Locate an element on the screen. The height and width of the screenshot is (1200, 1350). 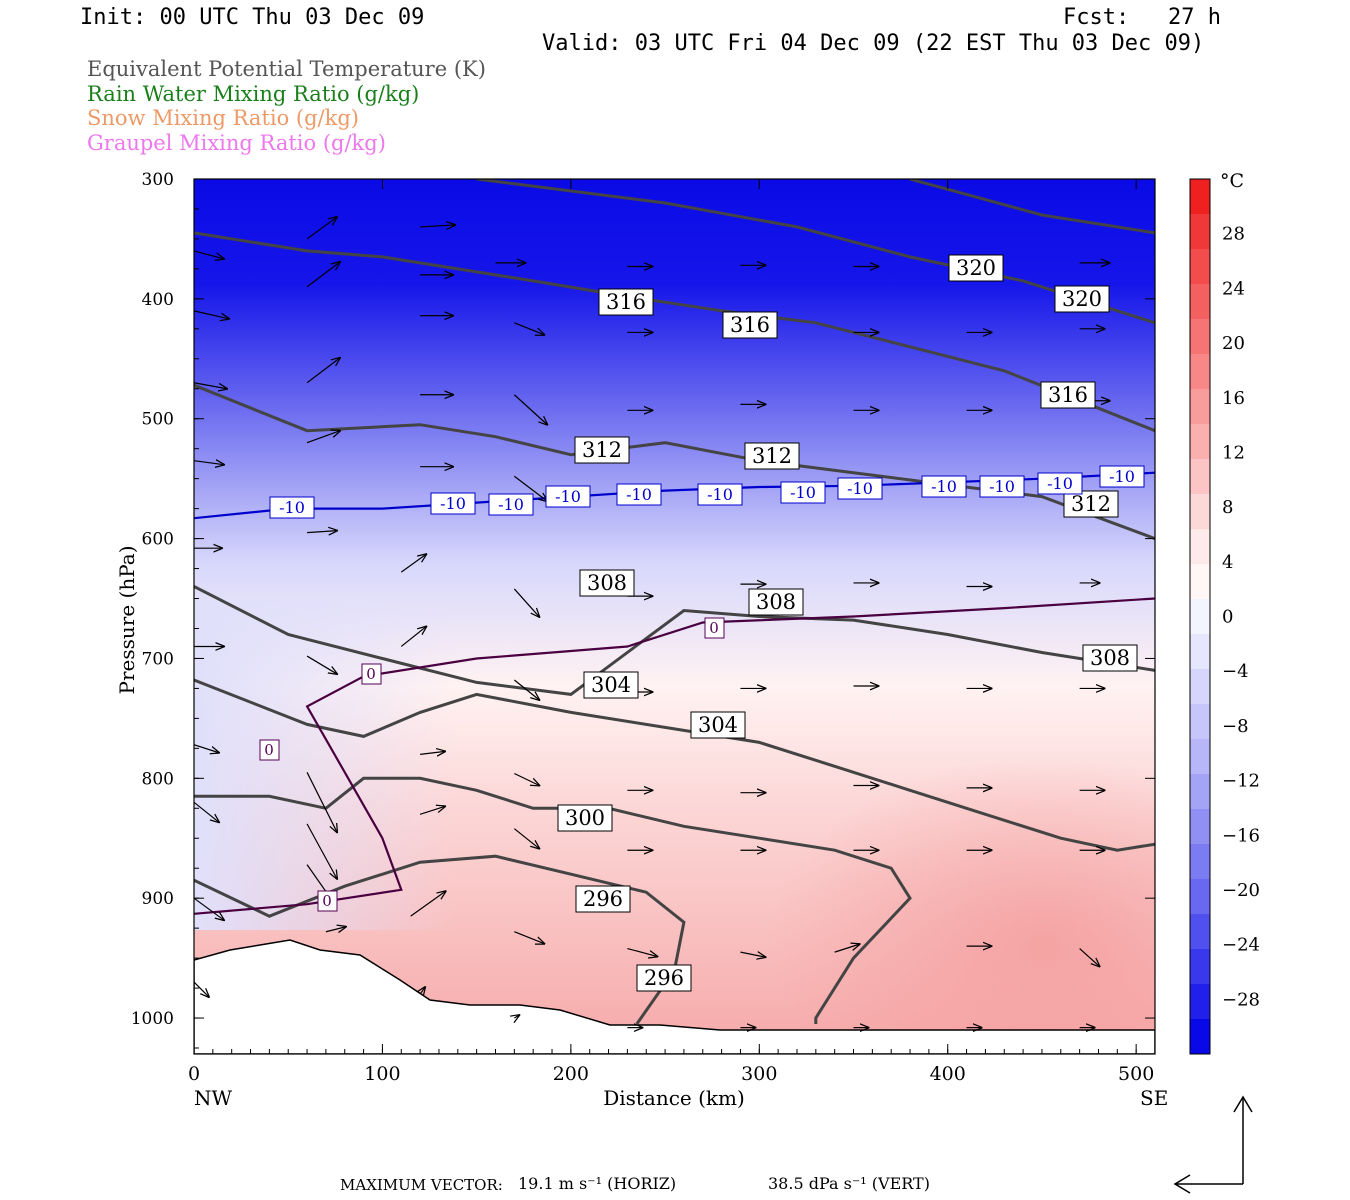
terrain is located at coordinates (674, 996).